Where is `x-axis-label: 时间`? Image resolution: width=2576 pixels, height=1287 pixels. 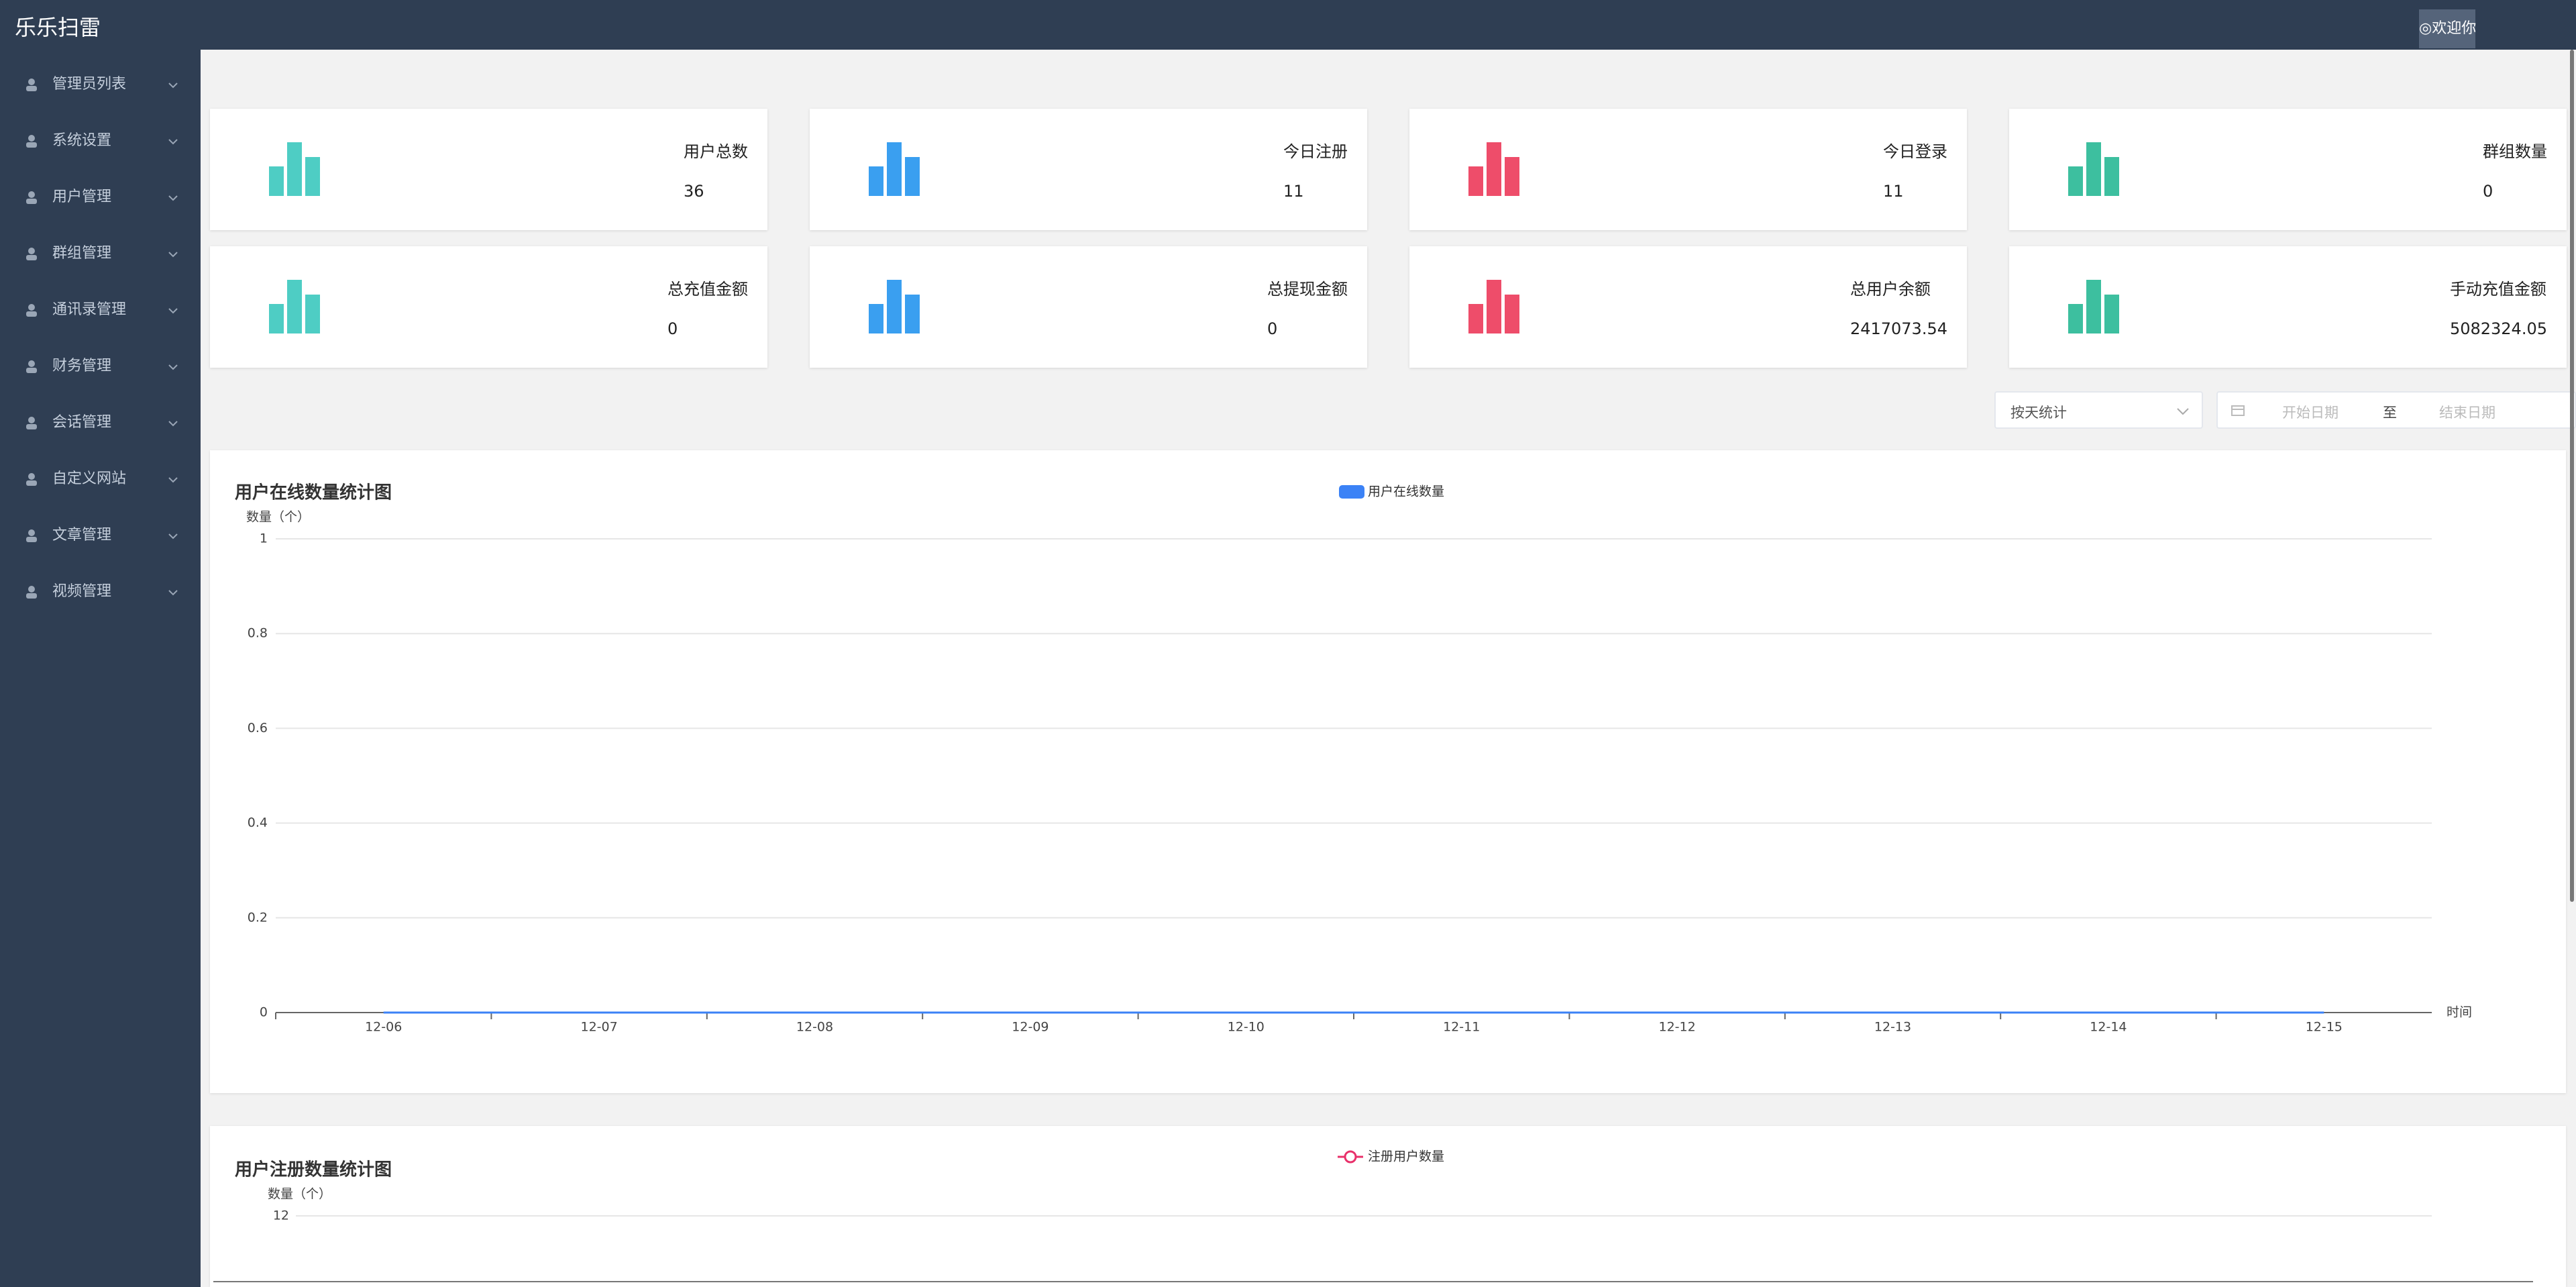 x-axis-label: 时间 is located at coordinates (2459, 1012).